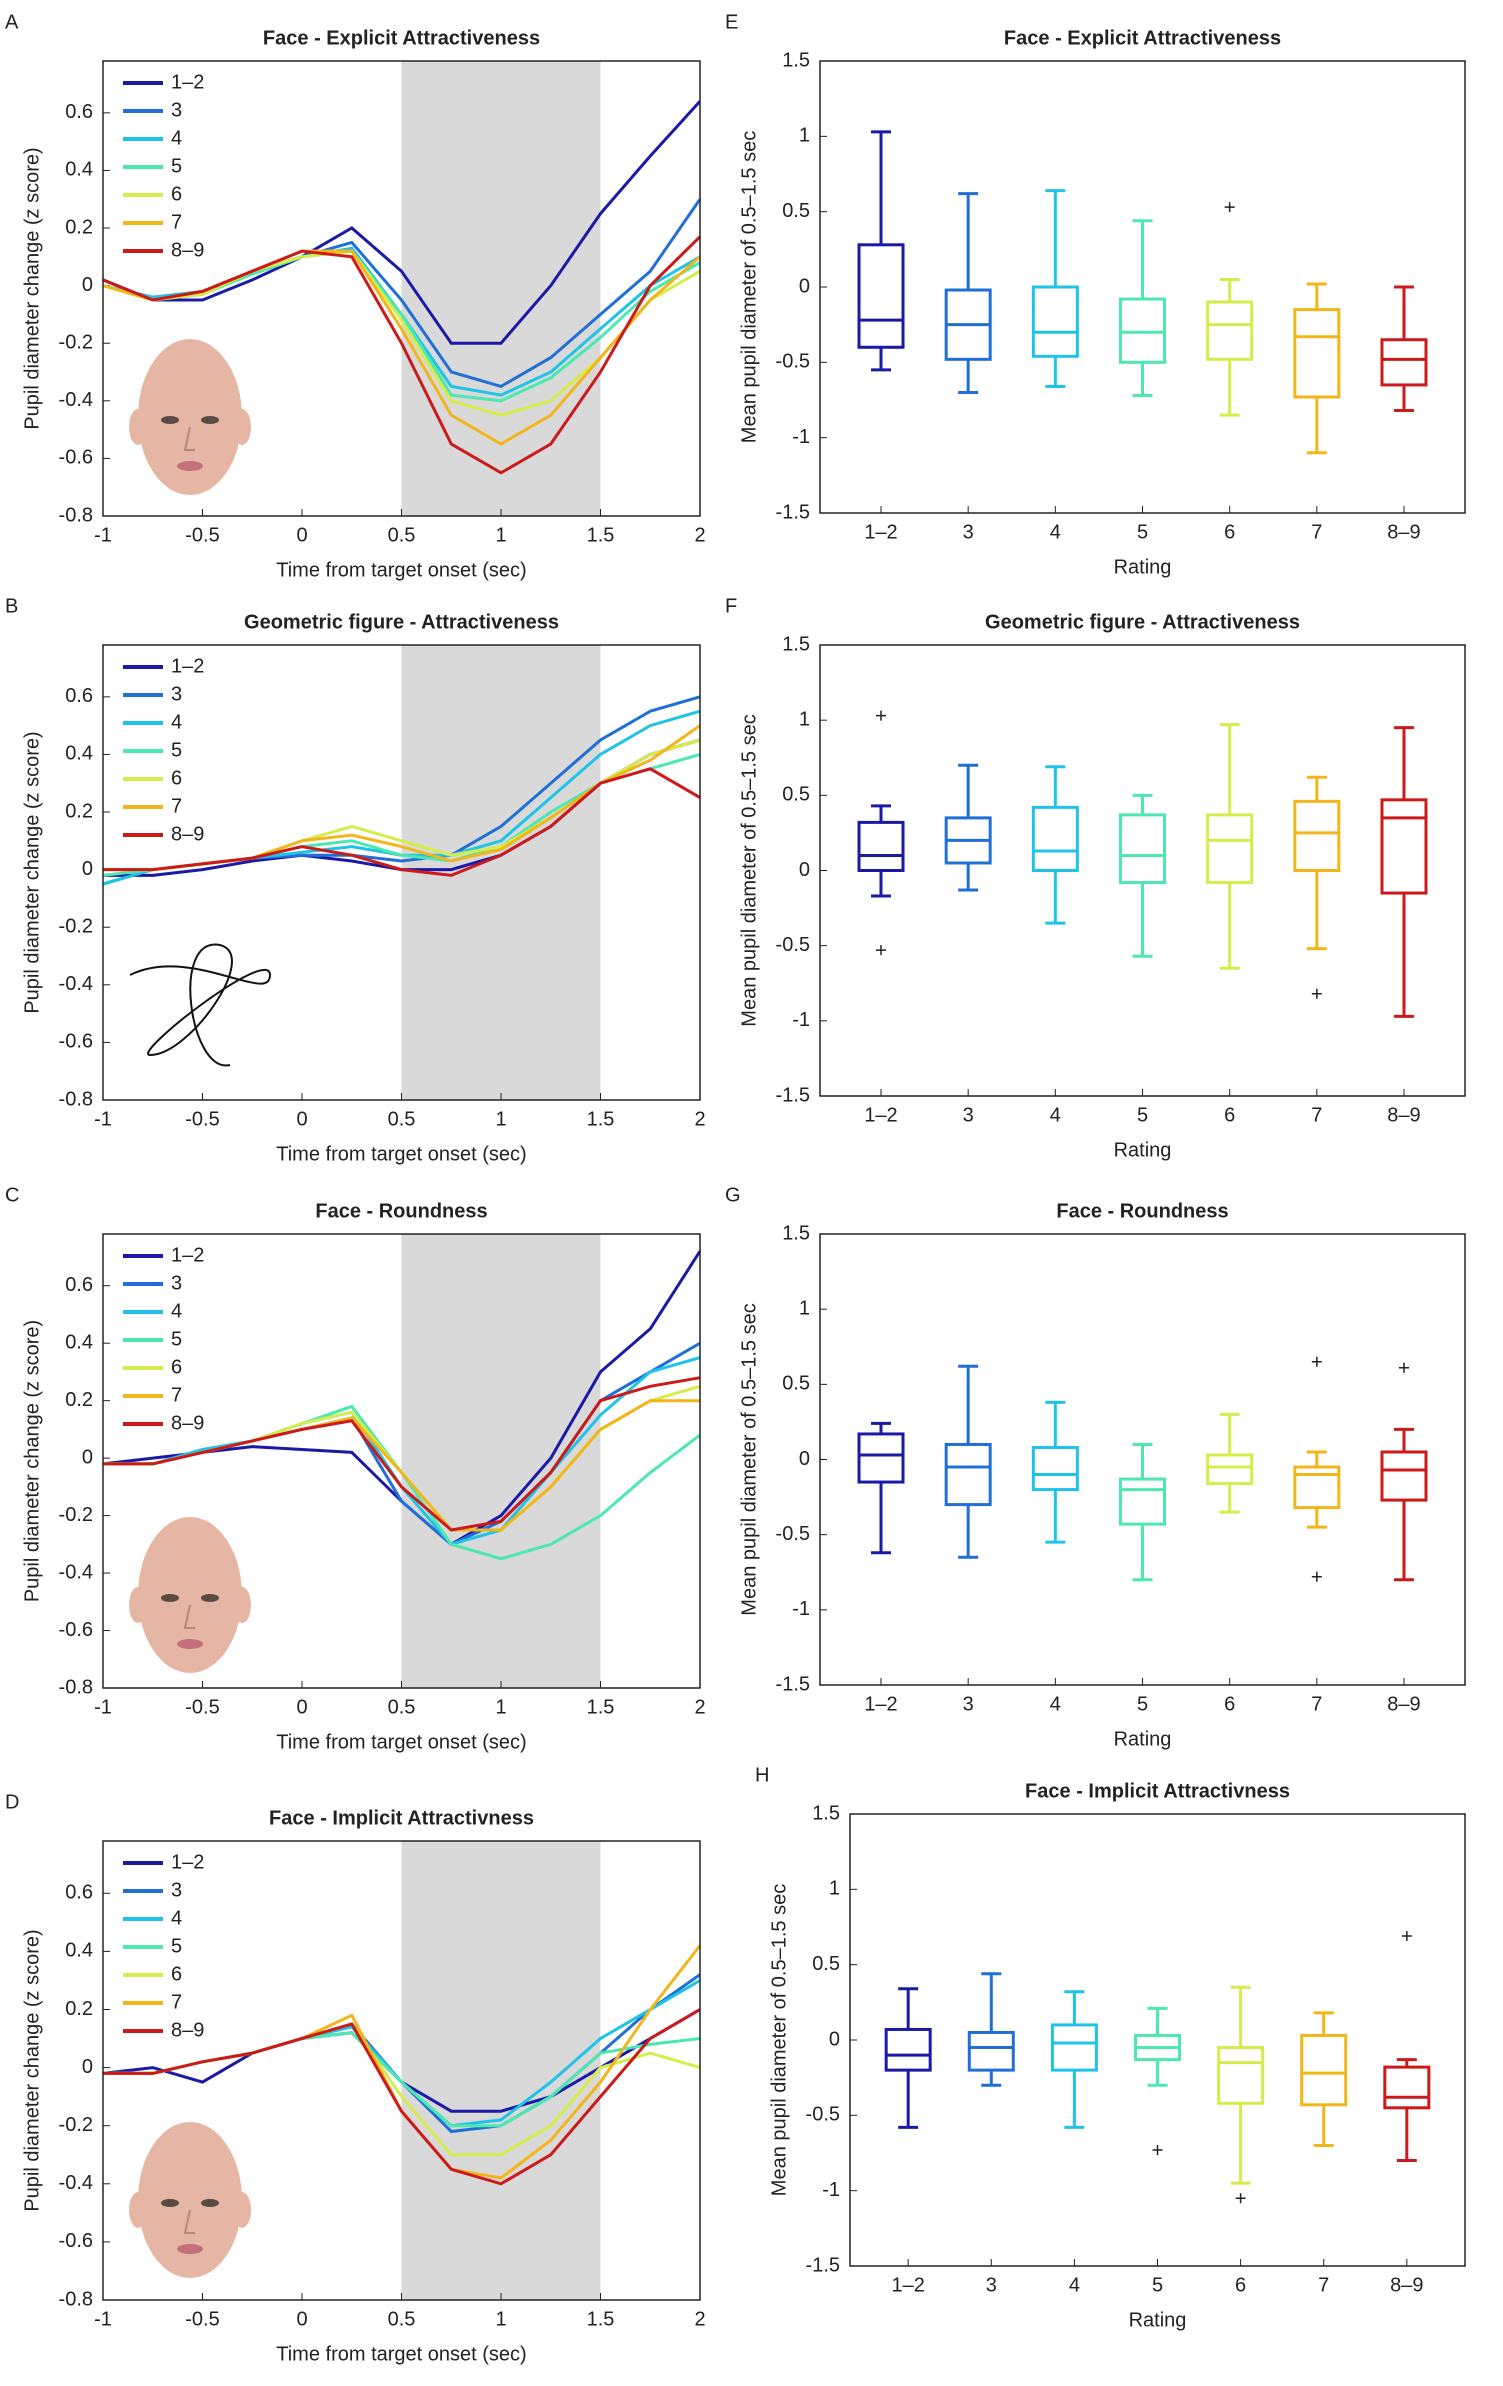 This screenshot has height=2386, width=1503. What do you see at coordinates (176, 1283) in the screenshot?
I see `legend-label: 3` at bounding box center [176, 1283].